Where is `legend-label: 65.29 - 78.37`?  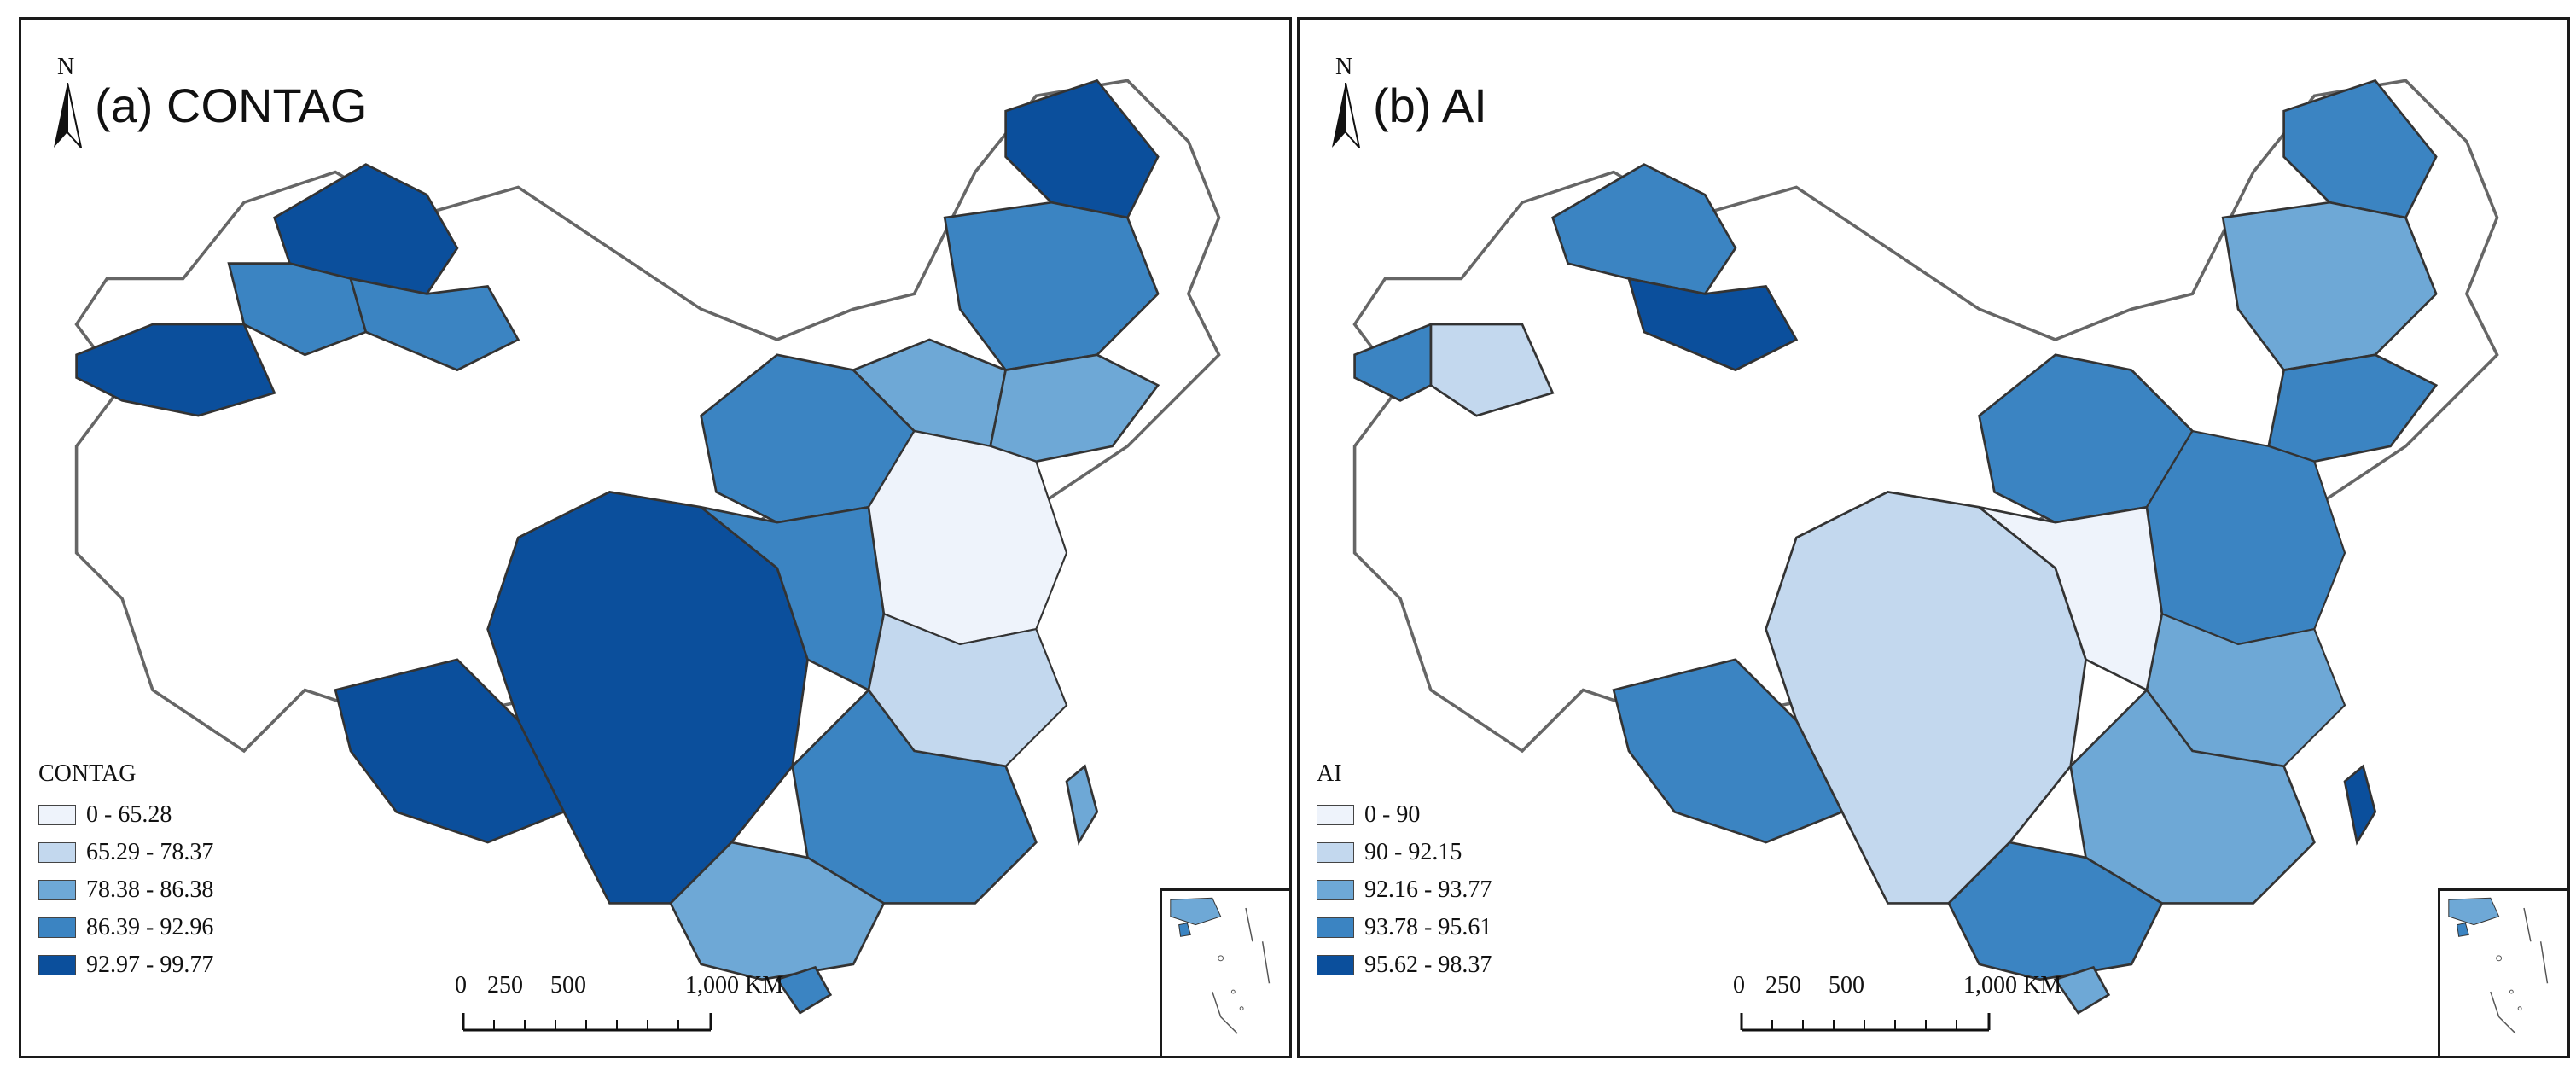
legend-label: 65.29 - 78.37 is located at coordinates (150, 852).